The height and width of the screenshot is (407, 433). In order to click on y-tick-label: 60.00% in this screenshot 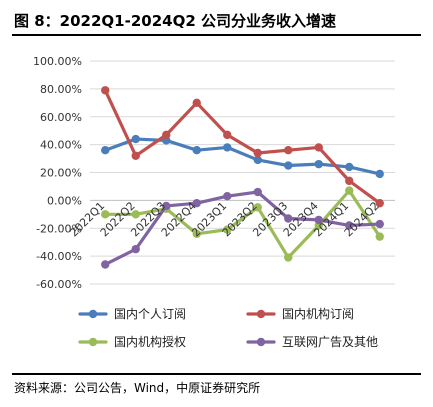, I will do `click(61, 117)`.